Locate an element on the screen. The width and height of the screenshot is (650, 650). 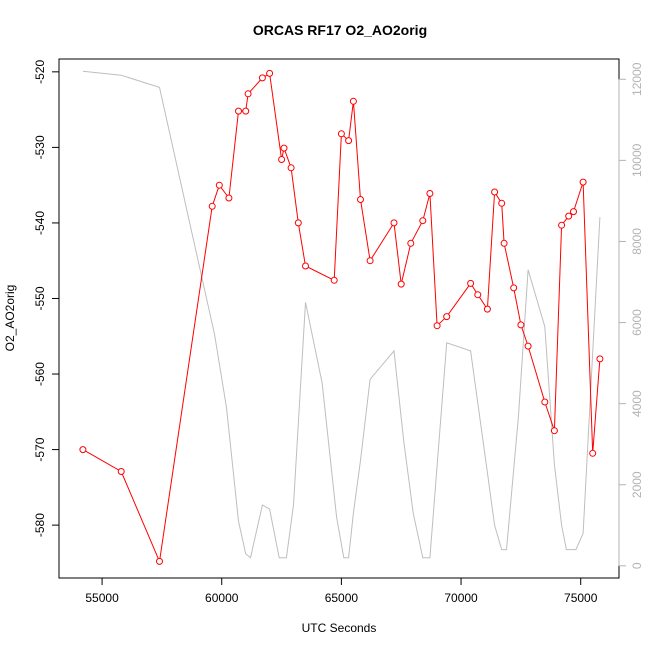
y2-tick-label: 6000 is located at coordinates (637, 322).